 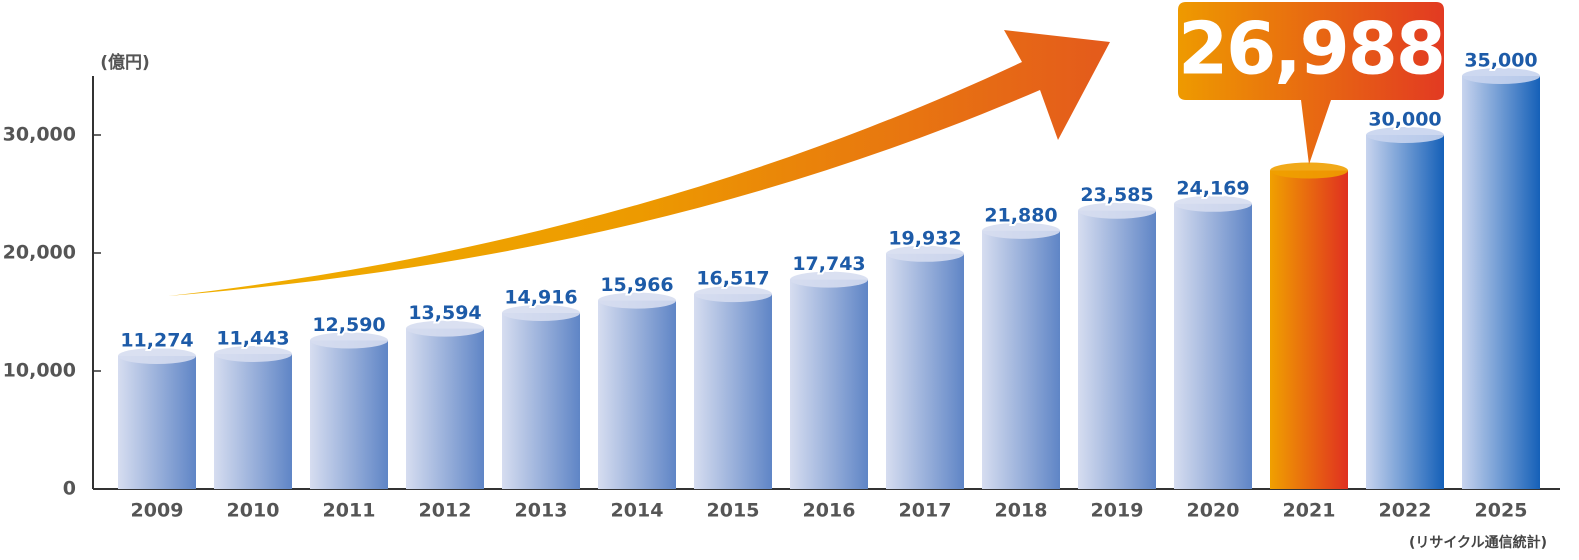 I want to click on x-tick-label: 2015, so click(x=733, y=511).